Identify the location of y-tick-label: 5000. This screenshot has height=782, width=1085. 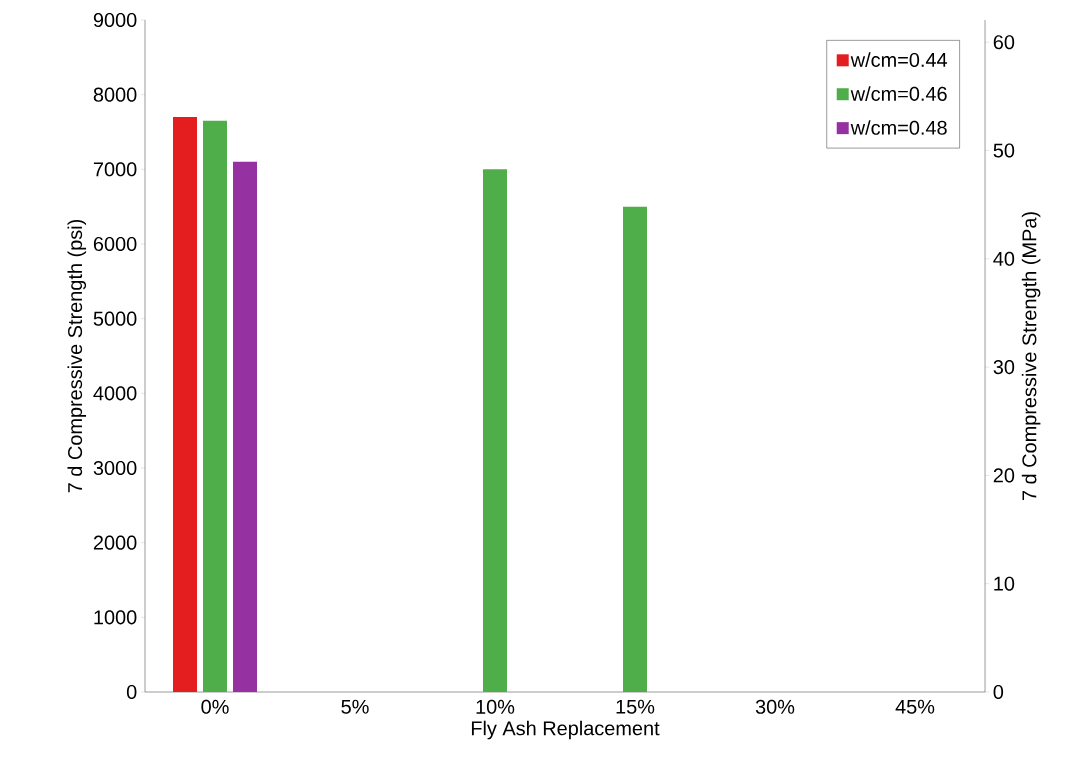
(115, 318).